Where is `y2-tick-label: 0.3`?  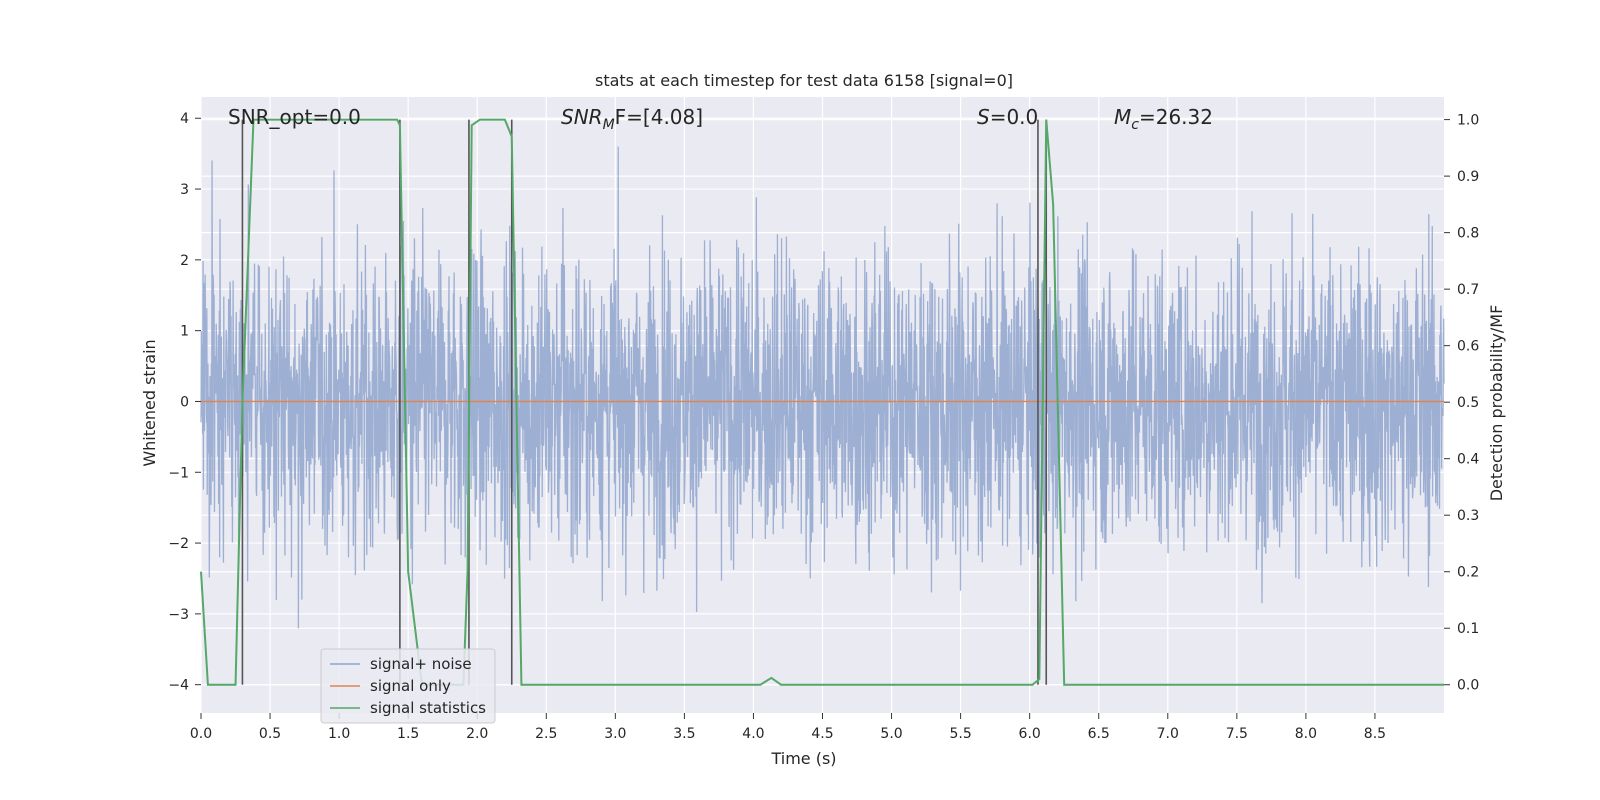
y2-tick-label: 0.3 is located at coordinates (1468, 516).